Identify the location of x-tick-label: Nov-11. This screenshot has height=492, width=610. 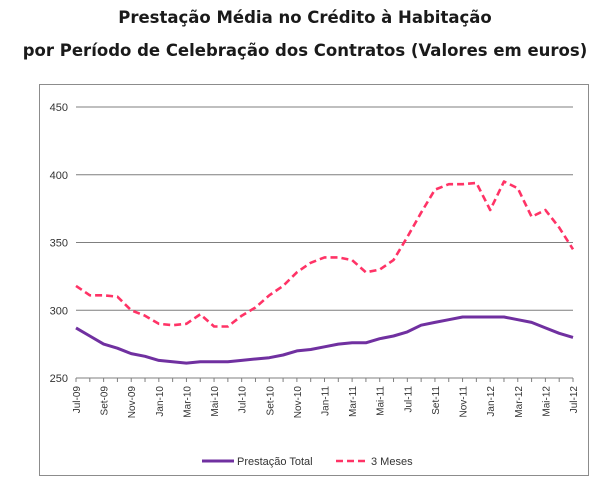
(464, 402).